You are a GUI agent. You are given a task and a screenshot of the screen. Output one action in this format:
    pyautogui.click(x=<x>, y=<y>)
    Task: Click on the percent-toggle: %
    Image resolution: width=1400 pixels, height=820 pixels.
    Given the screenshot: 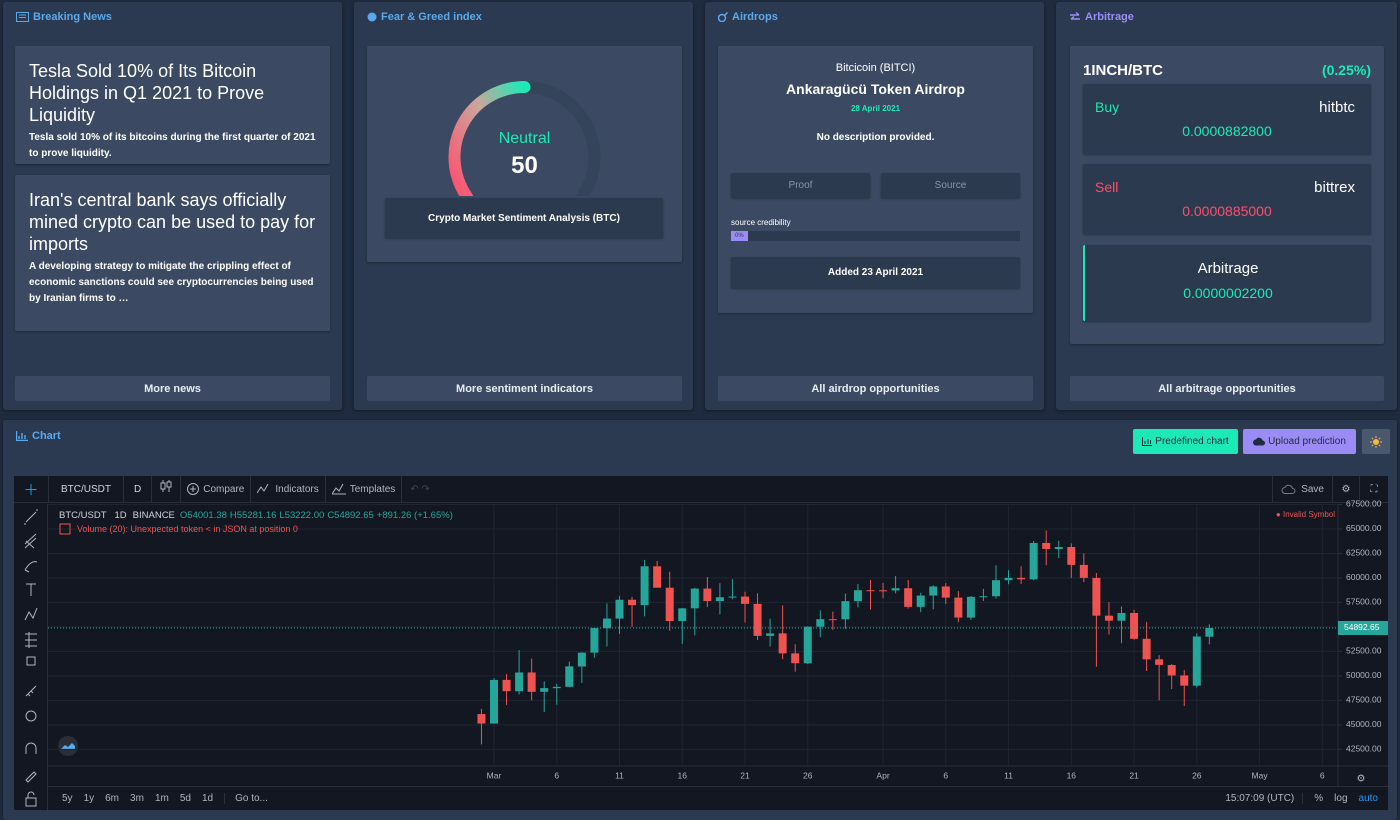 What is the action you would take?
    pyautogui.click(x=1319, y=798)
    